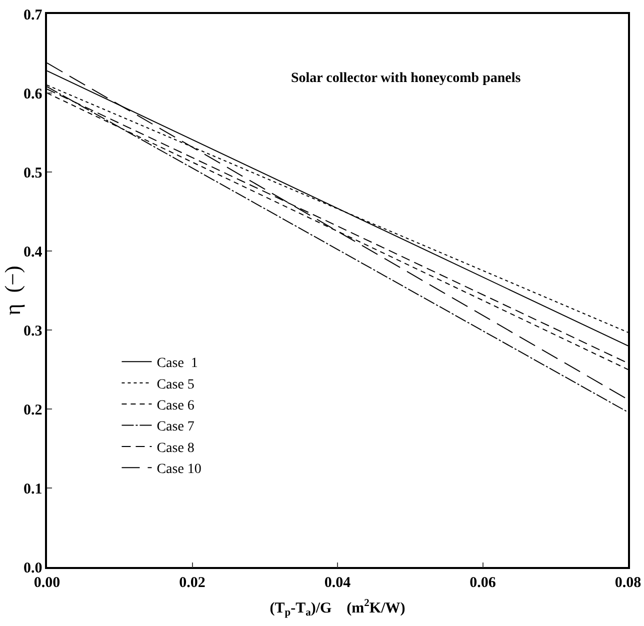  What do you see at coordinates (338, 582) in the screenshot?
I see `x-tick-label: 0.04` at bounding box center [338, 582].